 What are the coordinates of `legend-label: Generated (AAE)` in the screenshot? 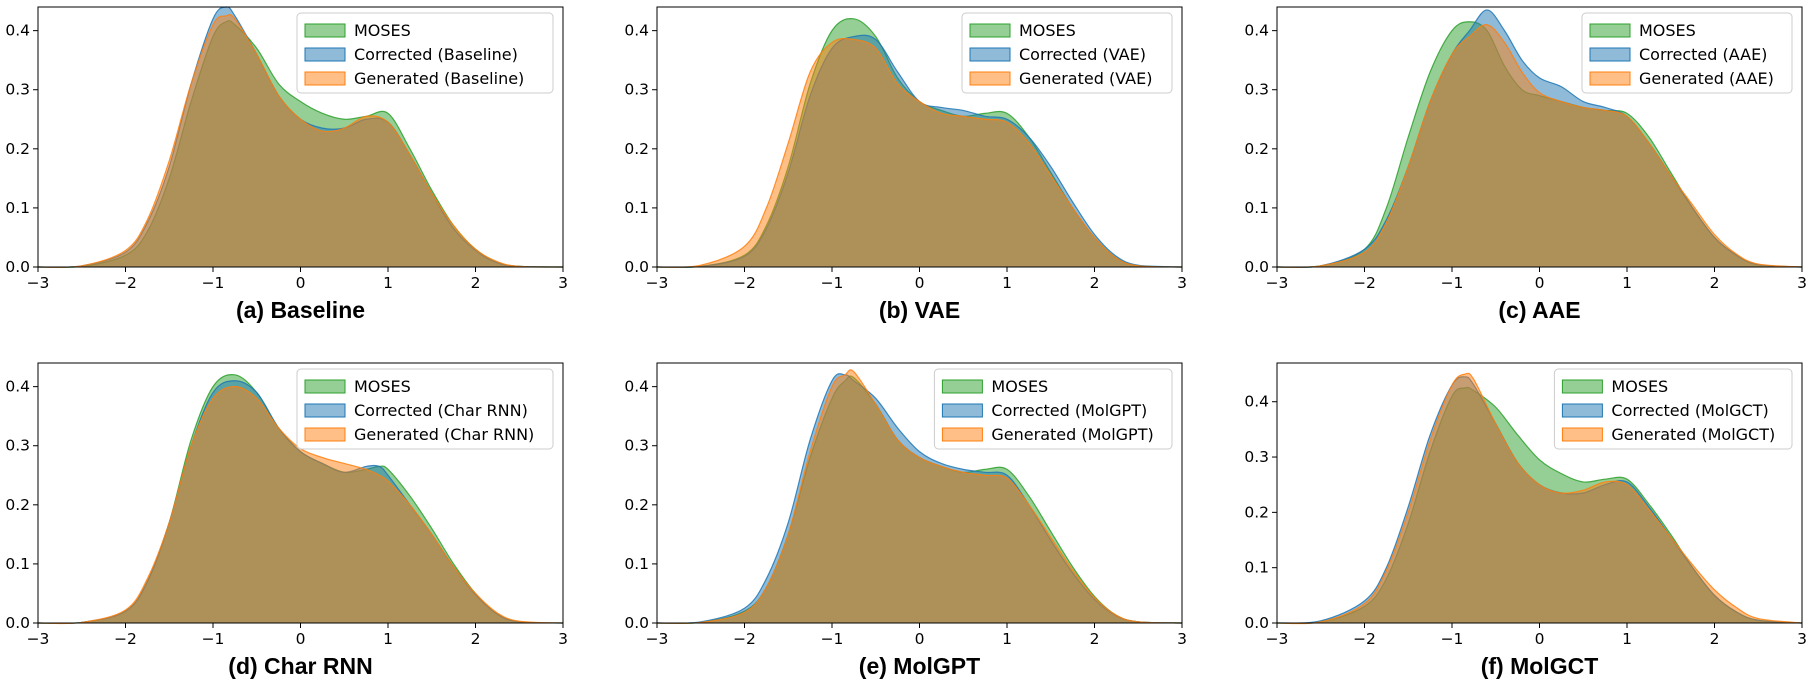 It's located at (1706, 78).